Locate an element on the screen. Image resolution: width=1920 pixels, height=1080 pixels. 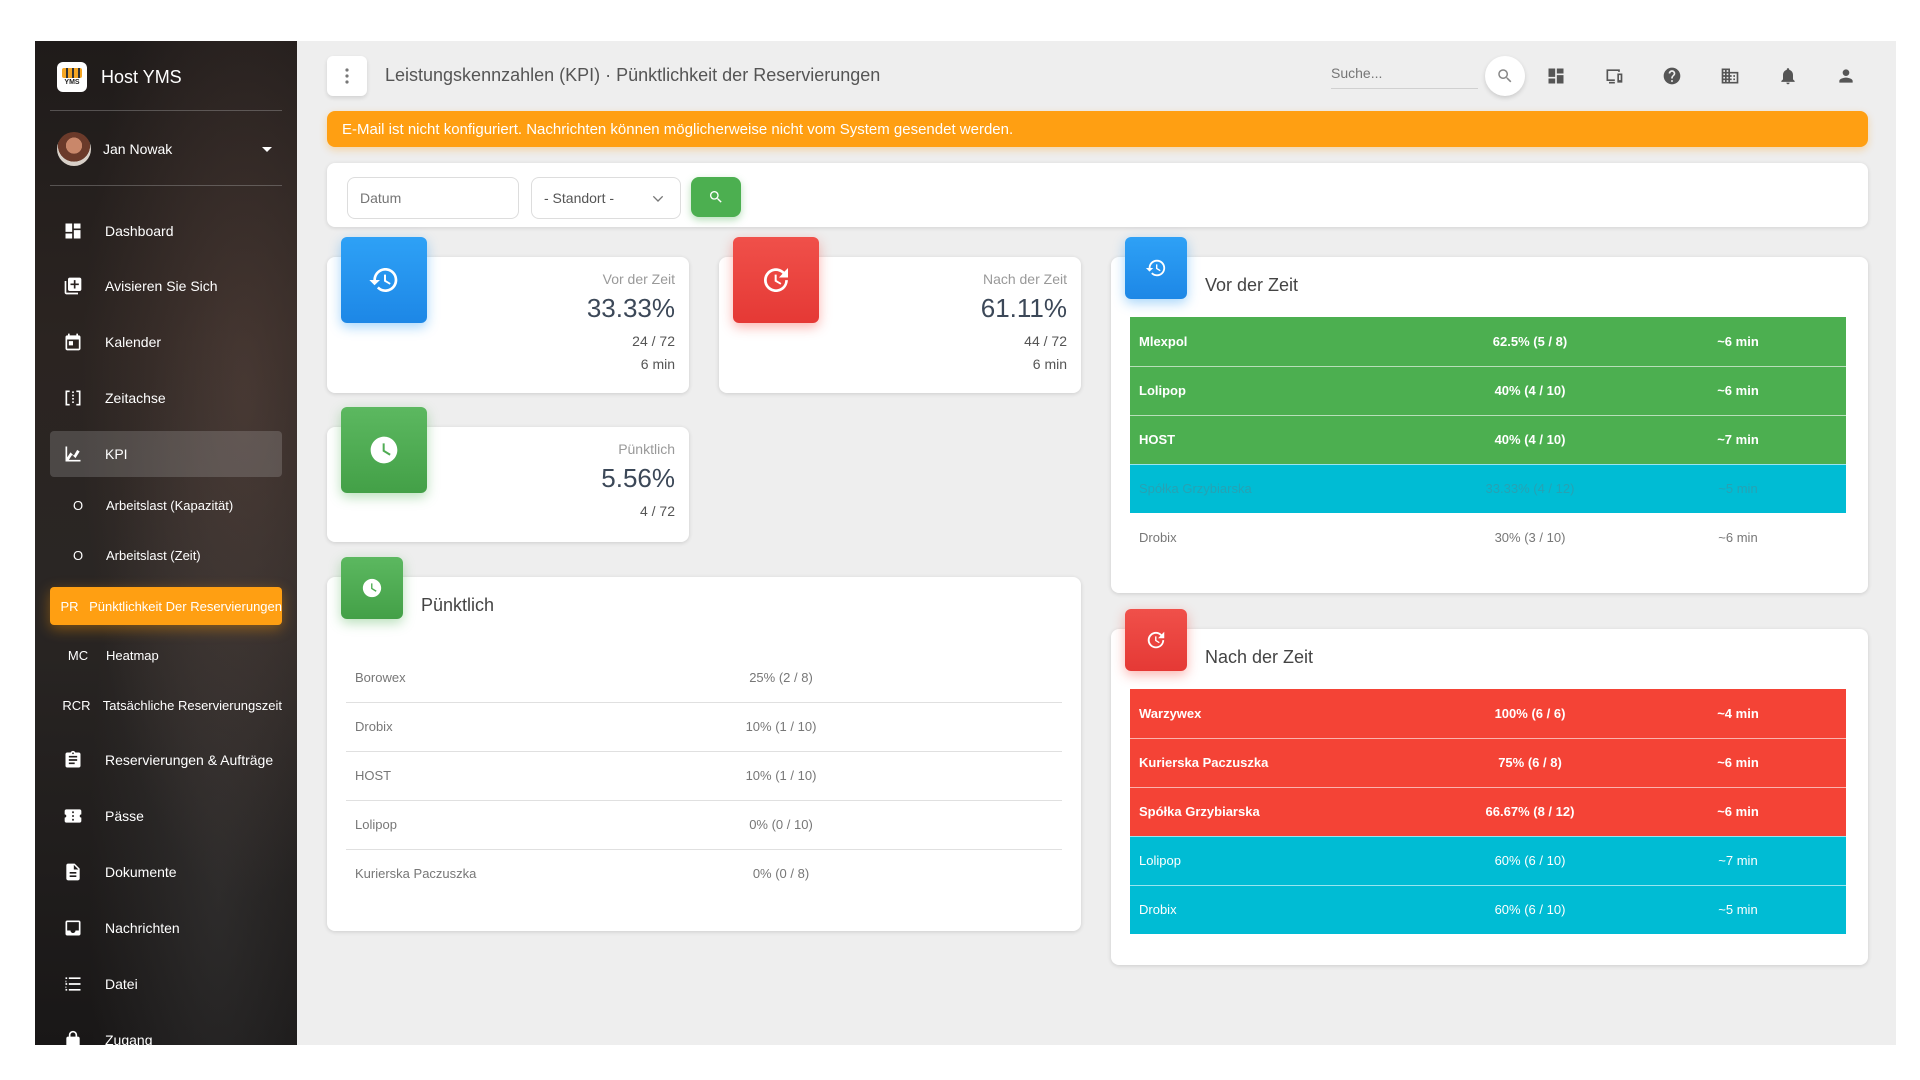
table-row: HOST 40% (4 / 10) ~7 min is located at coordinates (1488, 439).